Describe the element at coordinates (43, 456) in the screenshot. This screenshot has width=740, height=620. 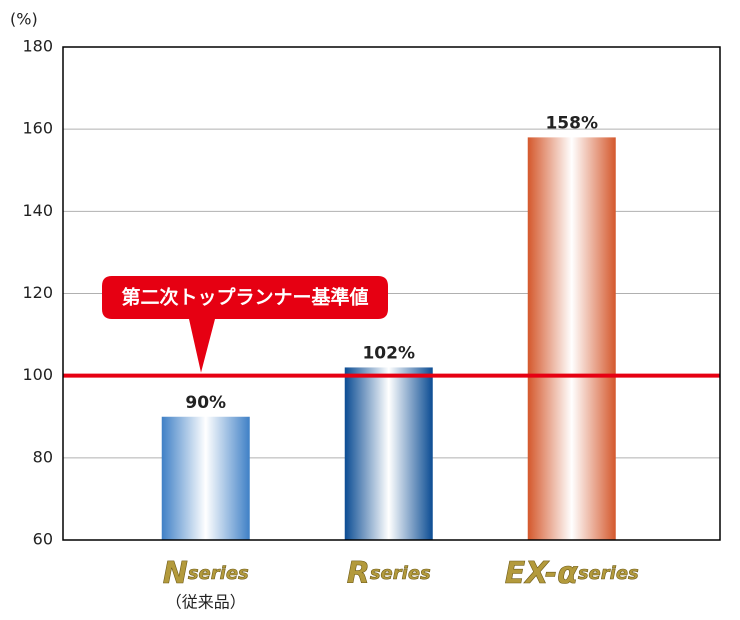
I see `y-tick-label: 80` at that location.